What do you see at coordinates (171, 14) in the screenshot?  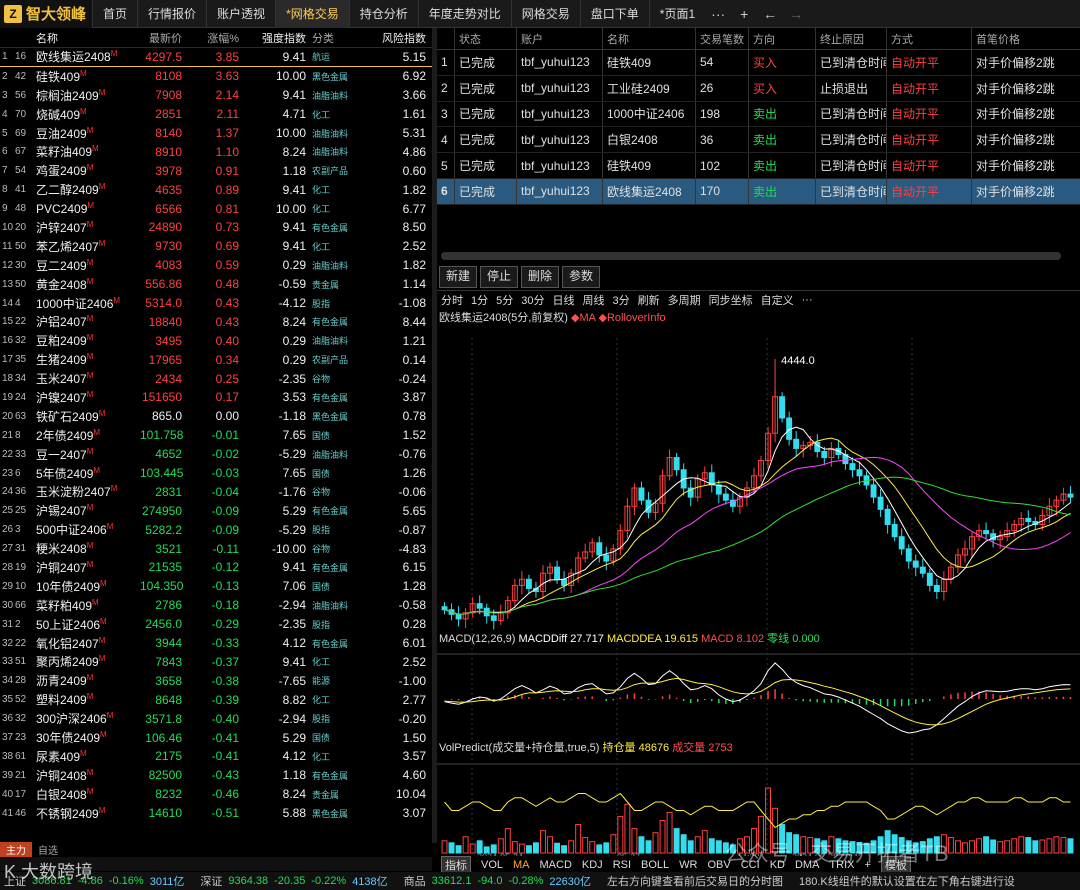 I see `tab-1: 行情报价` at bounding box center [171, 14].